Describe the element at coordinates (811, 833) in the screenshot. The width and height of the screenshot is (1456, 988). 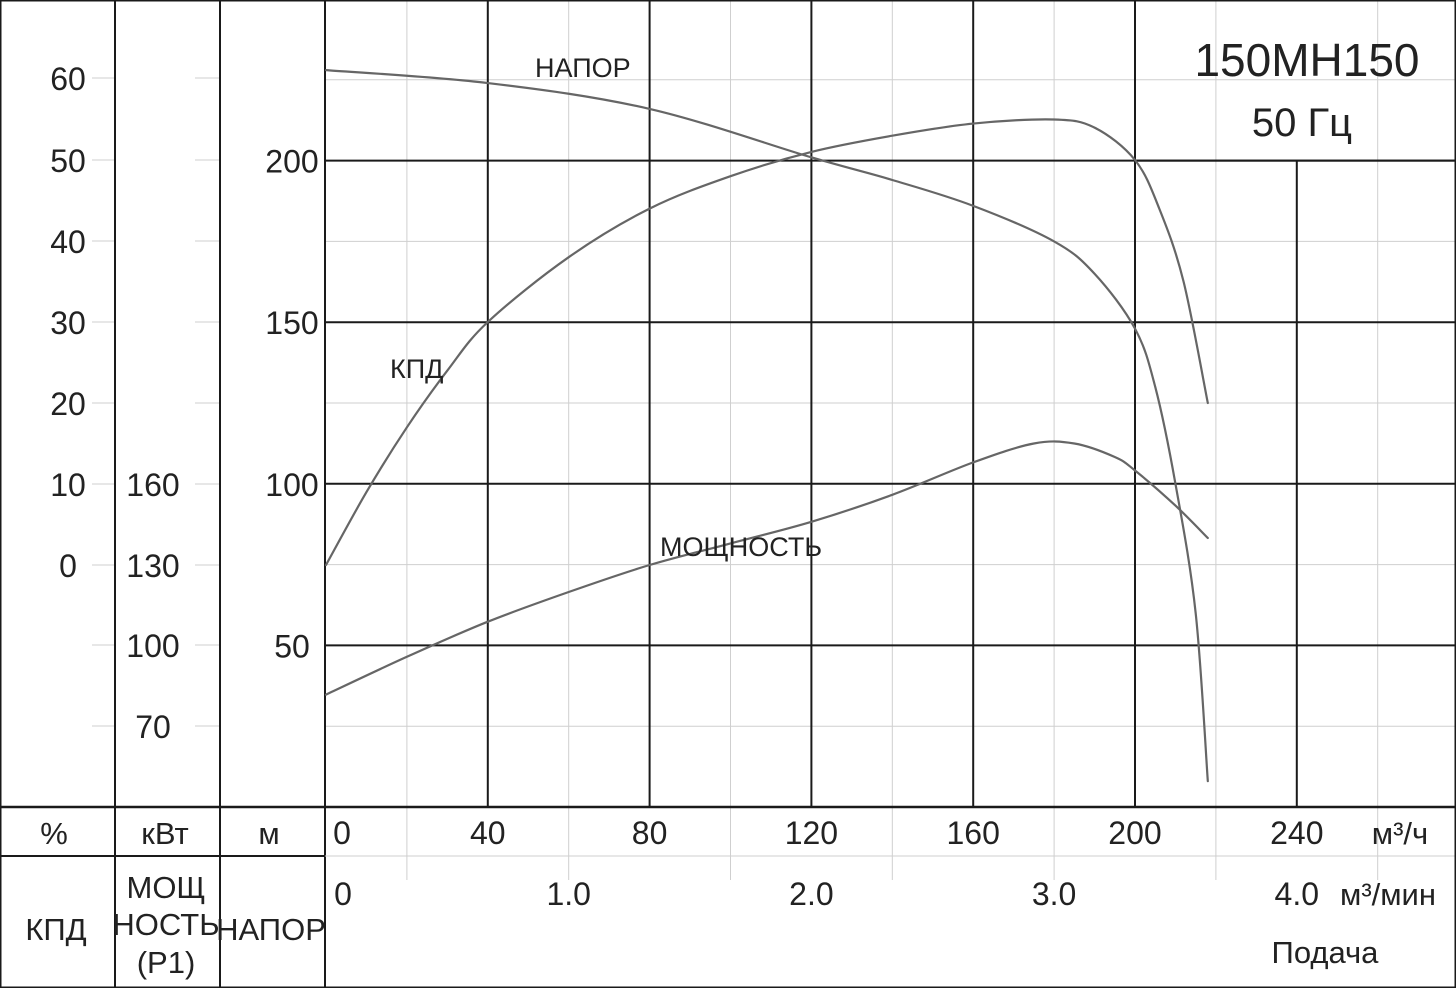
I see `flow-m3h-tick-label: 120` at that location.